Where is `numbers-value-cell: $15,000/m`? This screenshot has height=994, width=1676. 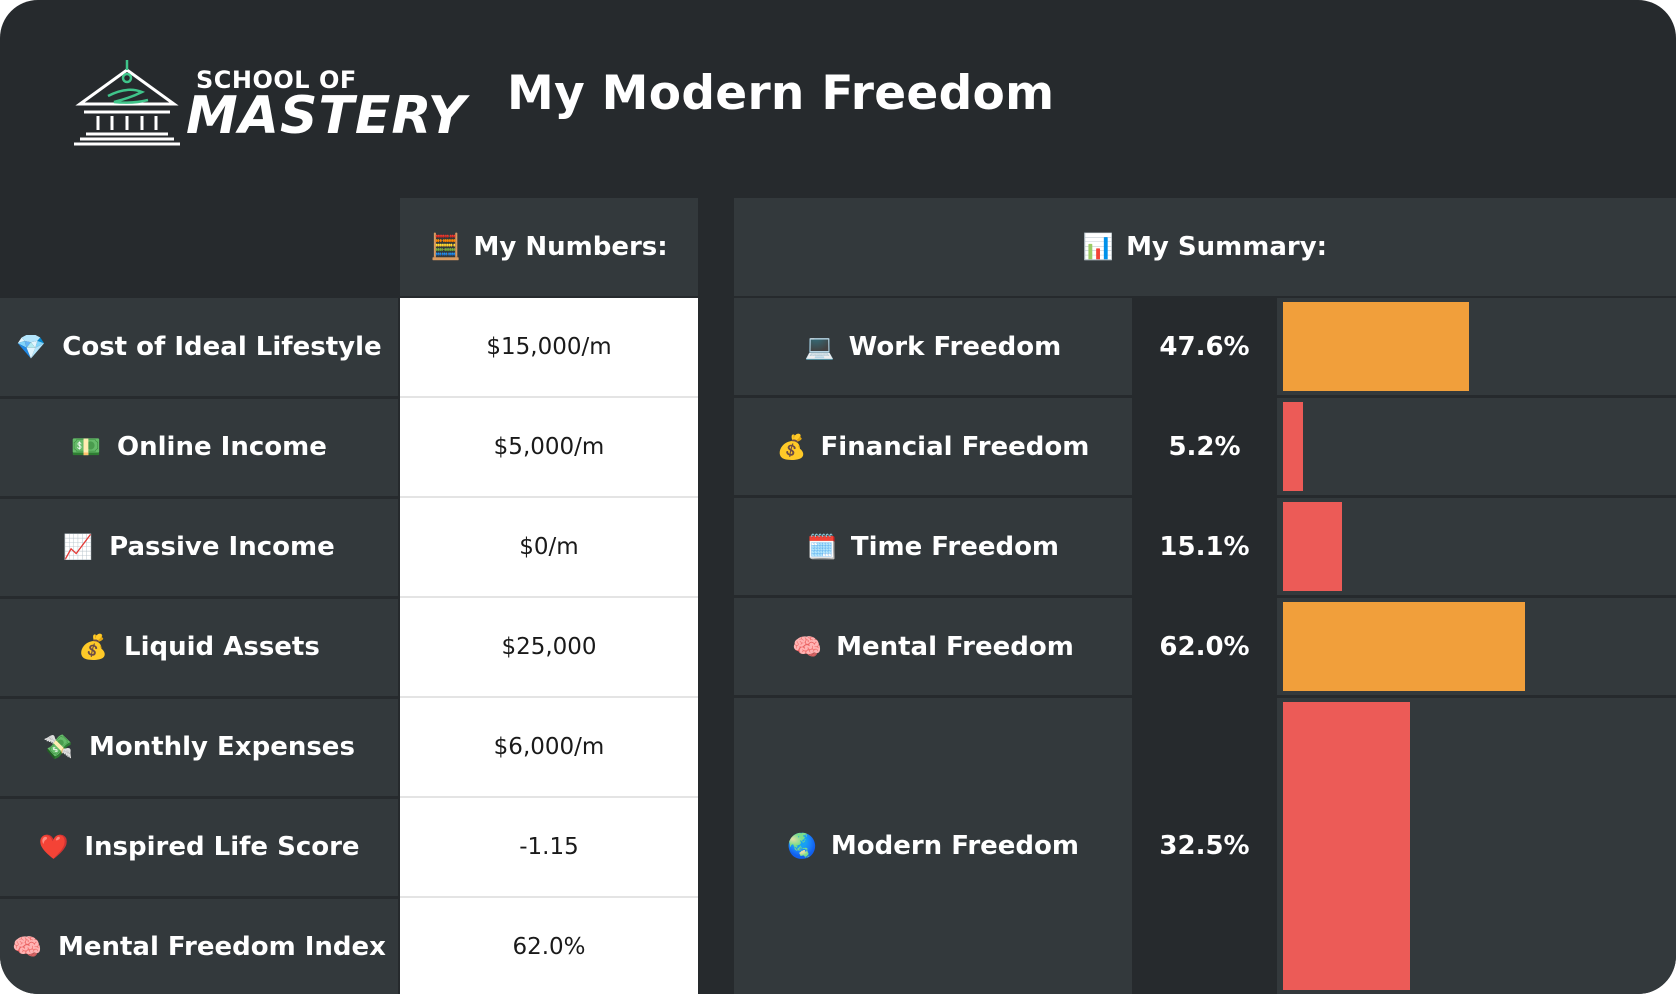 numbers-value-cell: $15,000/m is located at coordinates (549, 347).